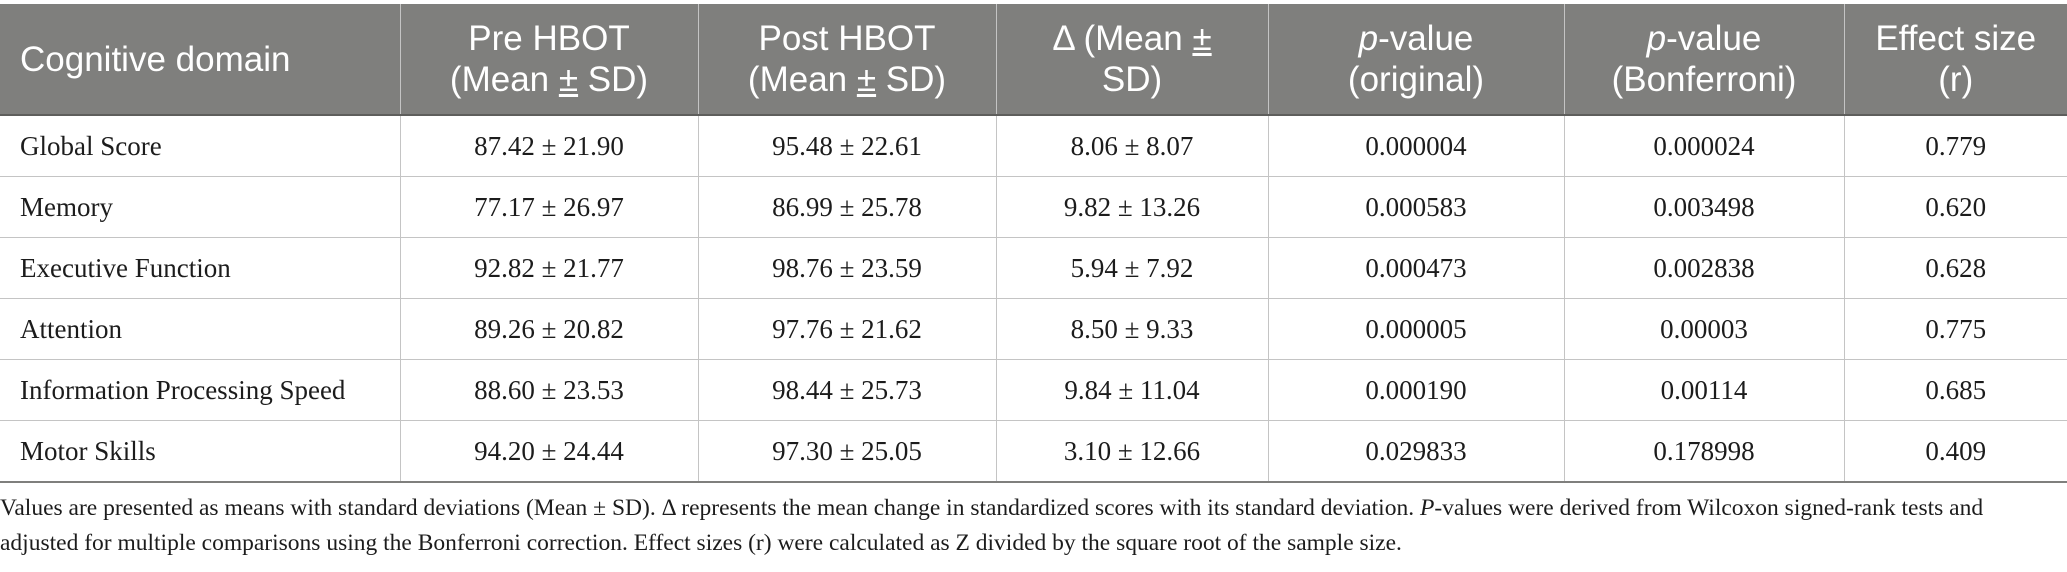 This screenshot has width=2067, height=572. I want to click on header-cognitive-domain: Cognitive domain, so click(200, 60).